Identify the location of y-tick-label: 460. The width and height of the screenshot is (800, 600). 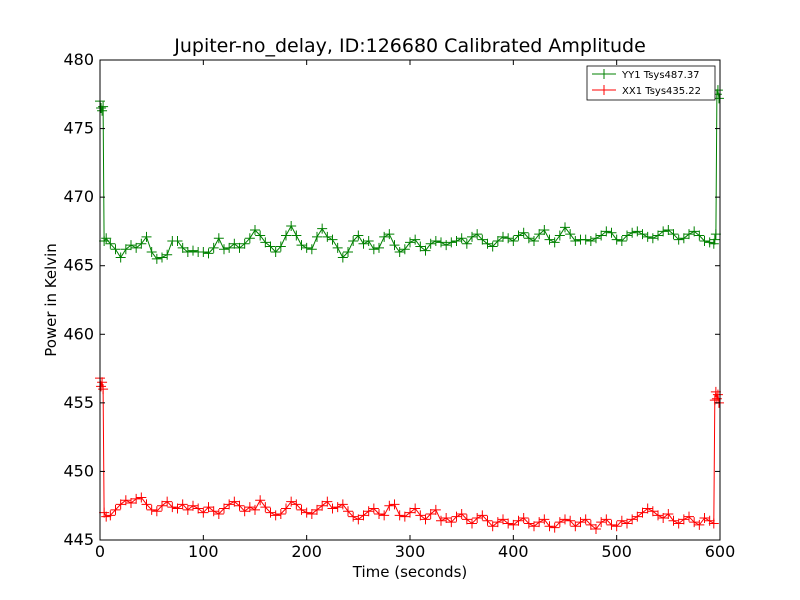
(78, 333).